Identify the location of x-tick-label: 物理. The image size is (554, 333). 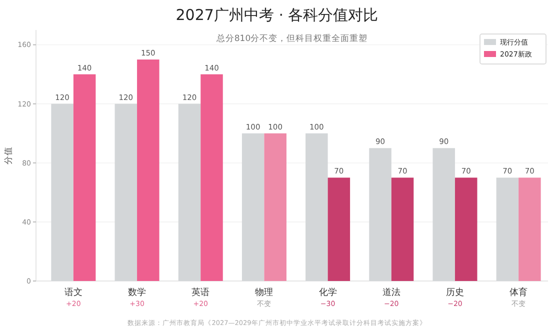
(264, 292).